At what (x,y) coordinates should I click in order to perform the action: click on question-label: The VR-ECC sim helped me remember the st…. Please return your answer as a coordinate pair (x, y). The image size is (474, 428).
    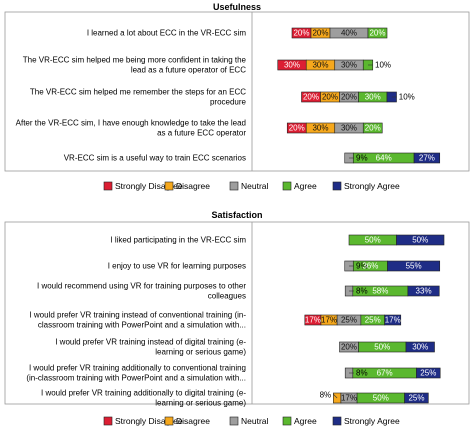
    Looking at the image, I should click on (138, 97).